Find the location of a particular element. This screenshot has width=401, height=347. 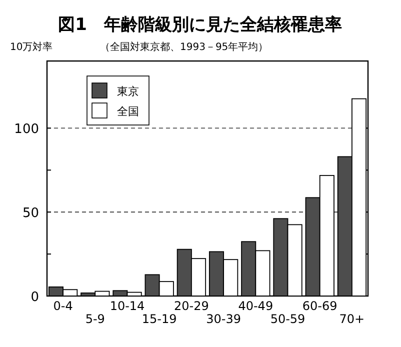

x-tick-label: 10-14 is located at coordinates (127, 306).